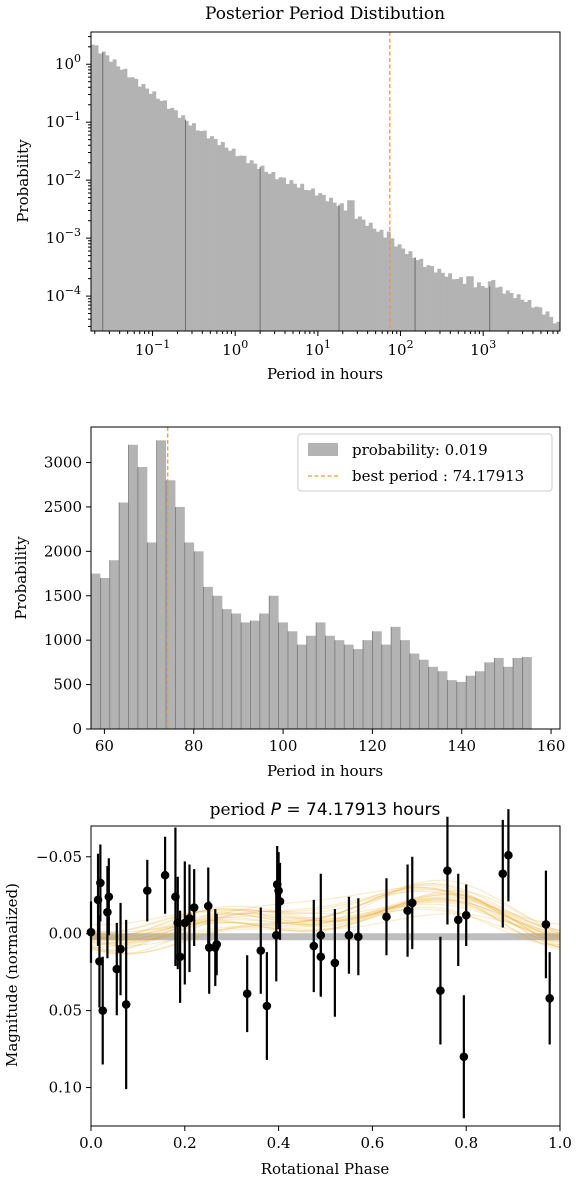 The height and width of the screenshot is (1179, 580). Describe the element at coordinates (410, 344) in the screenshot. I see `x-tick-label-exponent: 2` at that location.